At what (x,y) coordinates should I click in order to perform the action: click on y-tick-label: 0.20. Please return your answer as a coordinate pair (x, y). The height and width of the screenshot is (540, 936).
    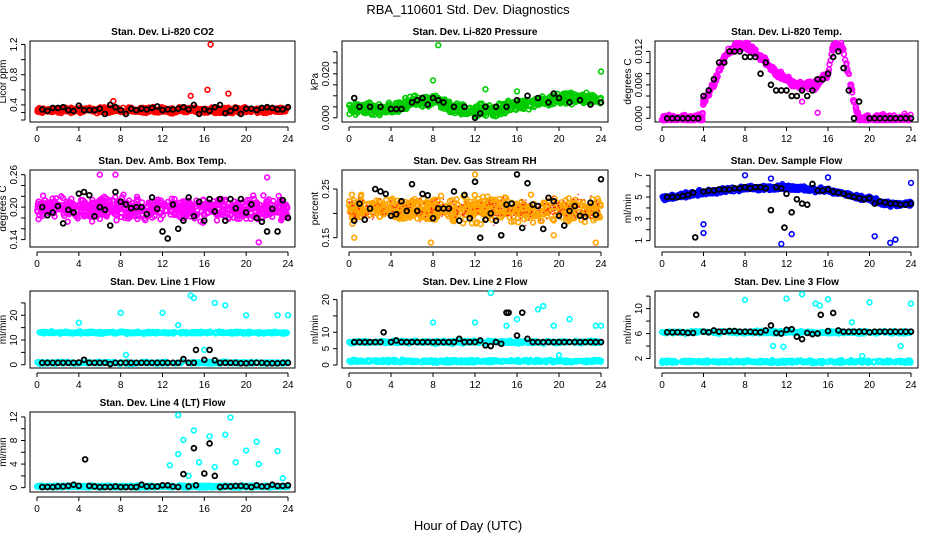
    Looking at the image, I should click on (14, 207).